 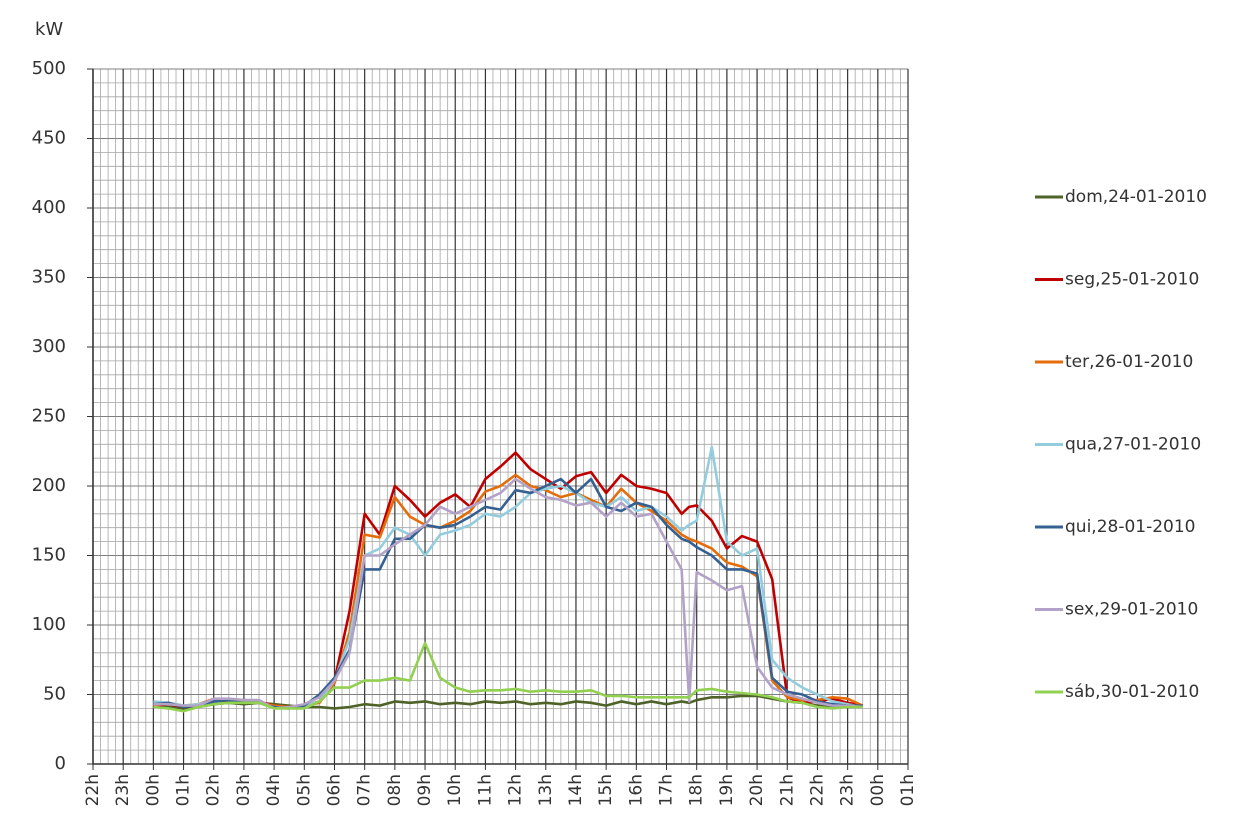 I want to click on legend-label: sáb,30-01-2010, so click(x=1132, y=692).